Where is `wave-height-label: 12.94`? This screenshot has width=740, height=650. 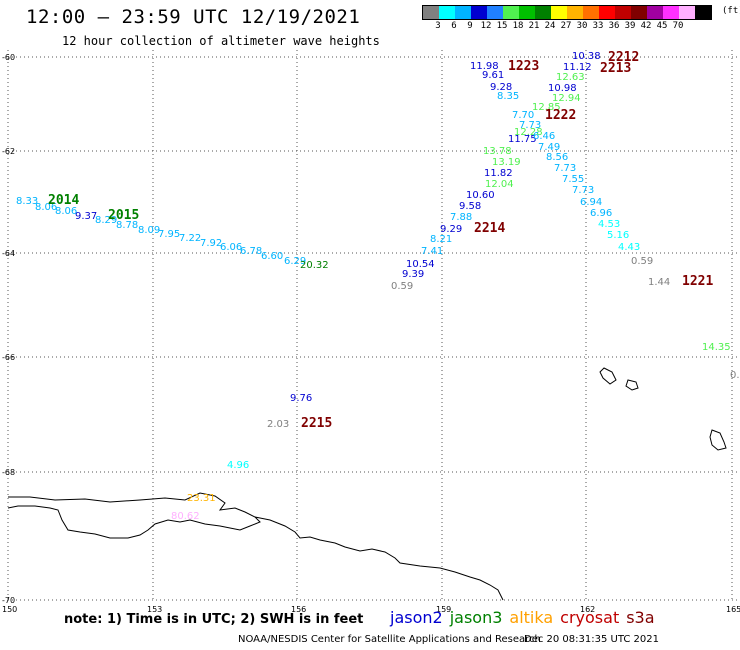 wave-height-label: 12.94 is located at coordinates (566, 98).